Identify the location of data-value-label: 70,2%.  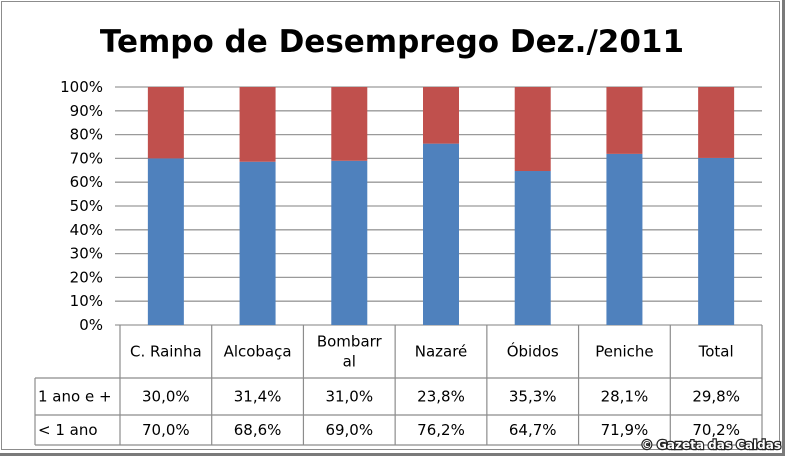
(716, 430).